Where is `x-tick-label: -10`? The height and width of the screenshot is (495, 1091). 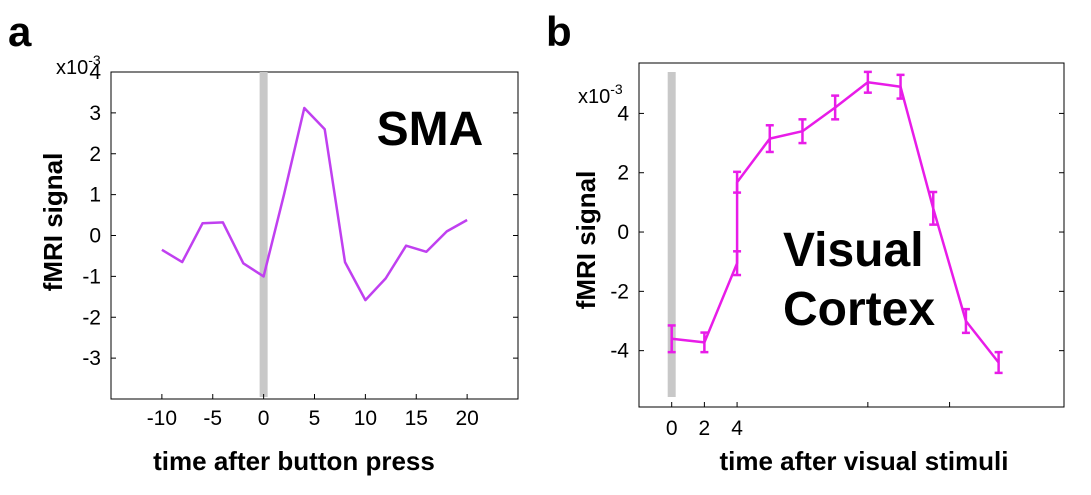
x-tick-label: -10 is located at coordinates (162, 418).